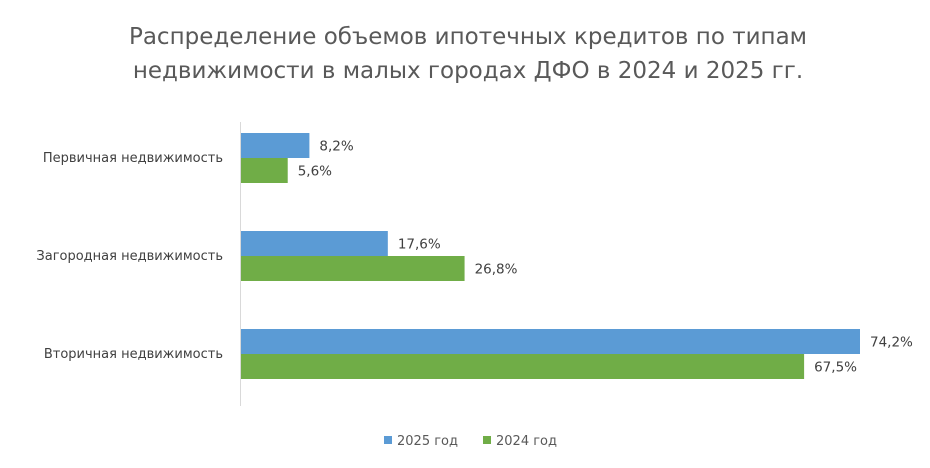 Image resolution: width=930 pixels, height=468 pixels. I want to click on data-label: 67,5%, so click(835, 368).